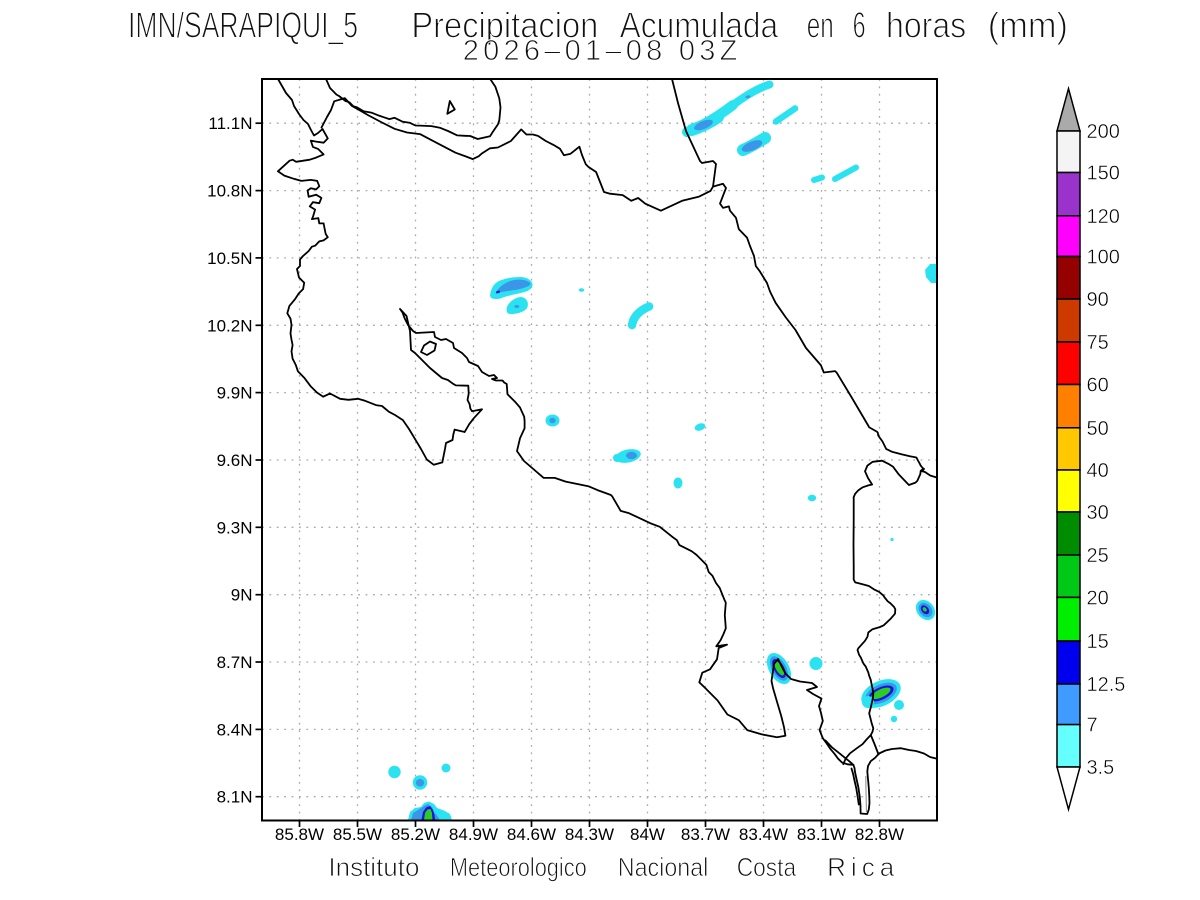 Image resolution: width=1200 pixels, height=900 pixels. Describe the element at coordinates (243, 25) in the screenshot. I see `svg-text: IMN/SARAPIQUI_5` at that location.